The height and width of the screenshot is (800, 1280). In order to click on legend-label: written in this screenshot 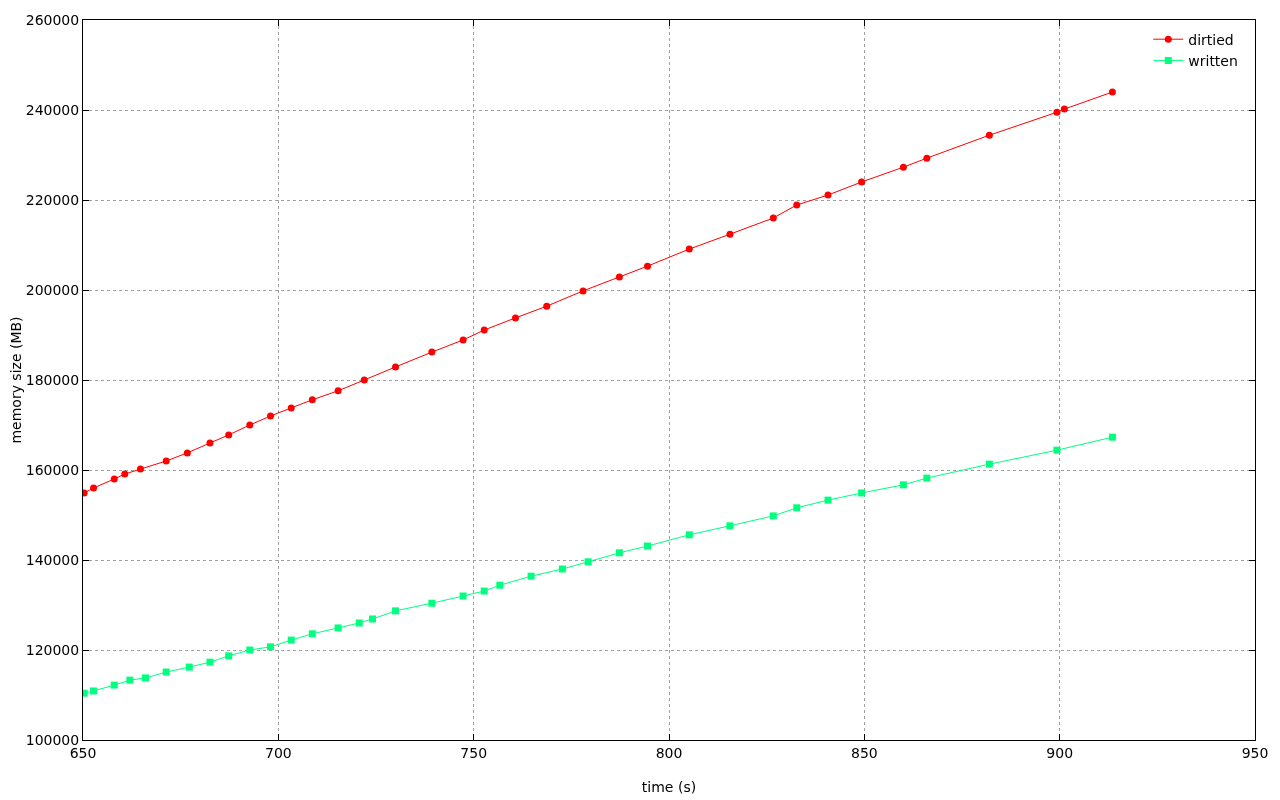, I will do `click(1213, 60)`.